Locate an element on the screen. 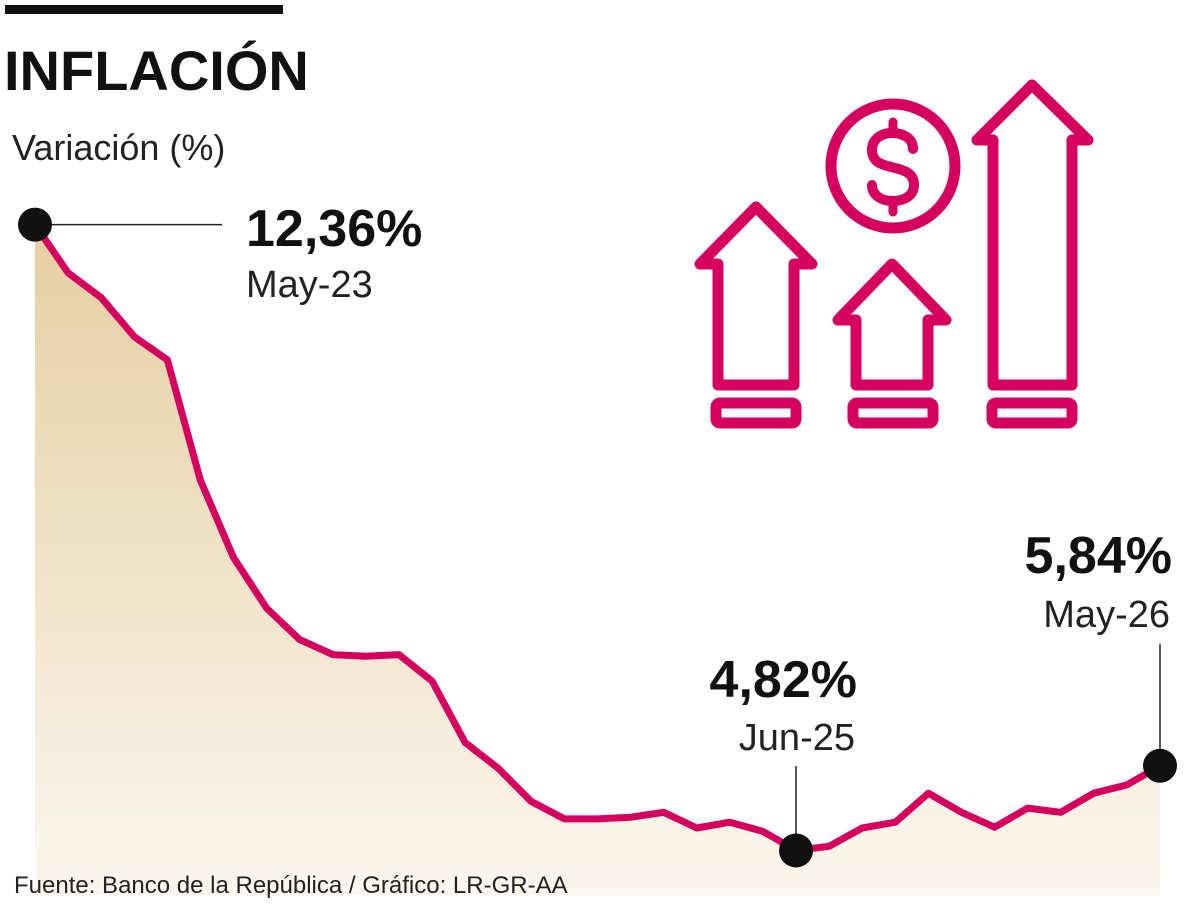 The width and height of the screenshot is (1200, 913). annotation-value: 12,36% is located at coordinates (334, 229).